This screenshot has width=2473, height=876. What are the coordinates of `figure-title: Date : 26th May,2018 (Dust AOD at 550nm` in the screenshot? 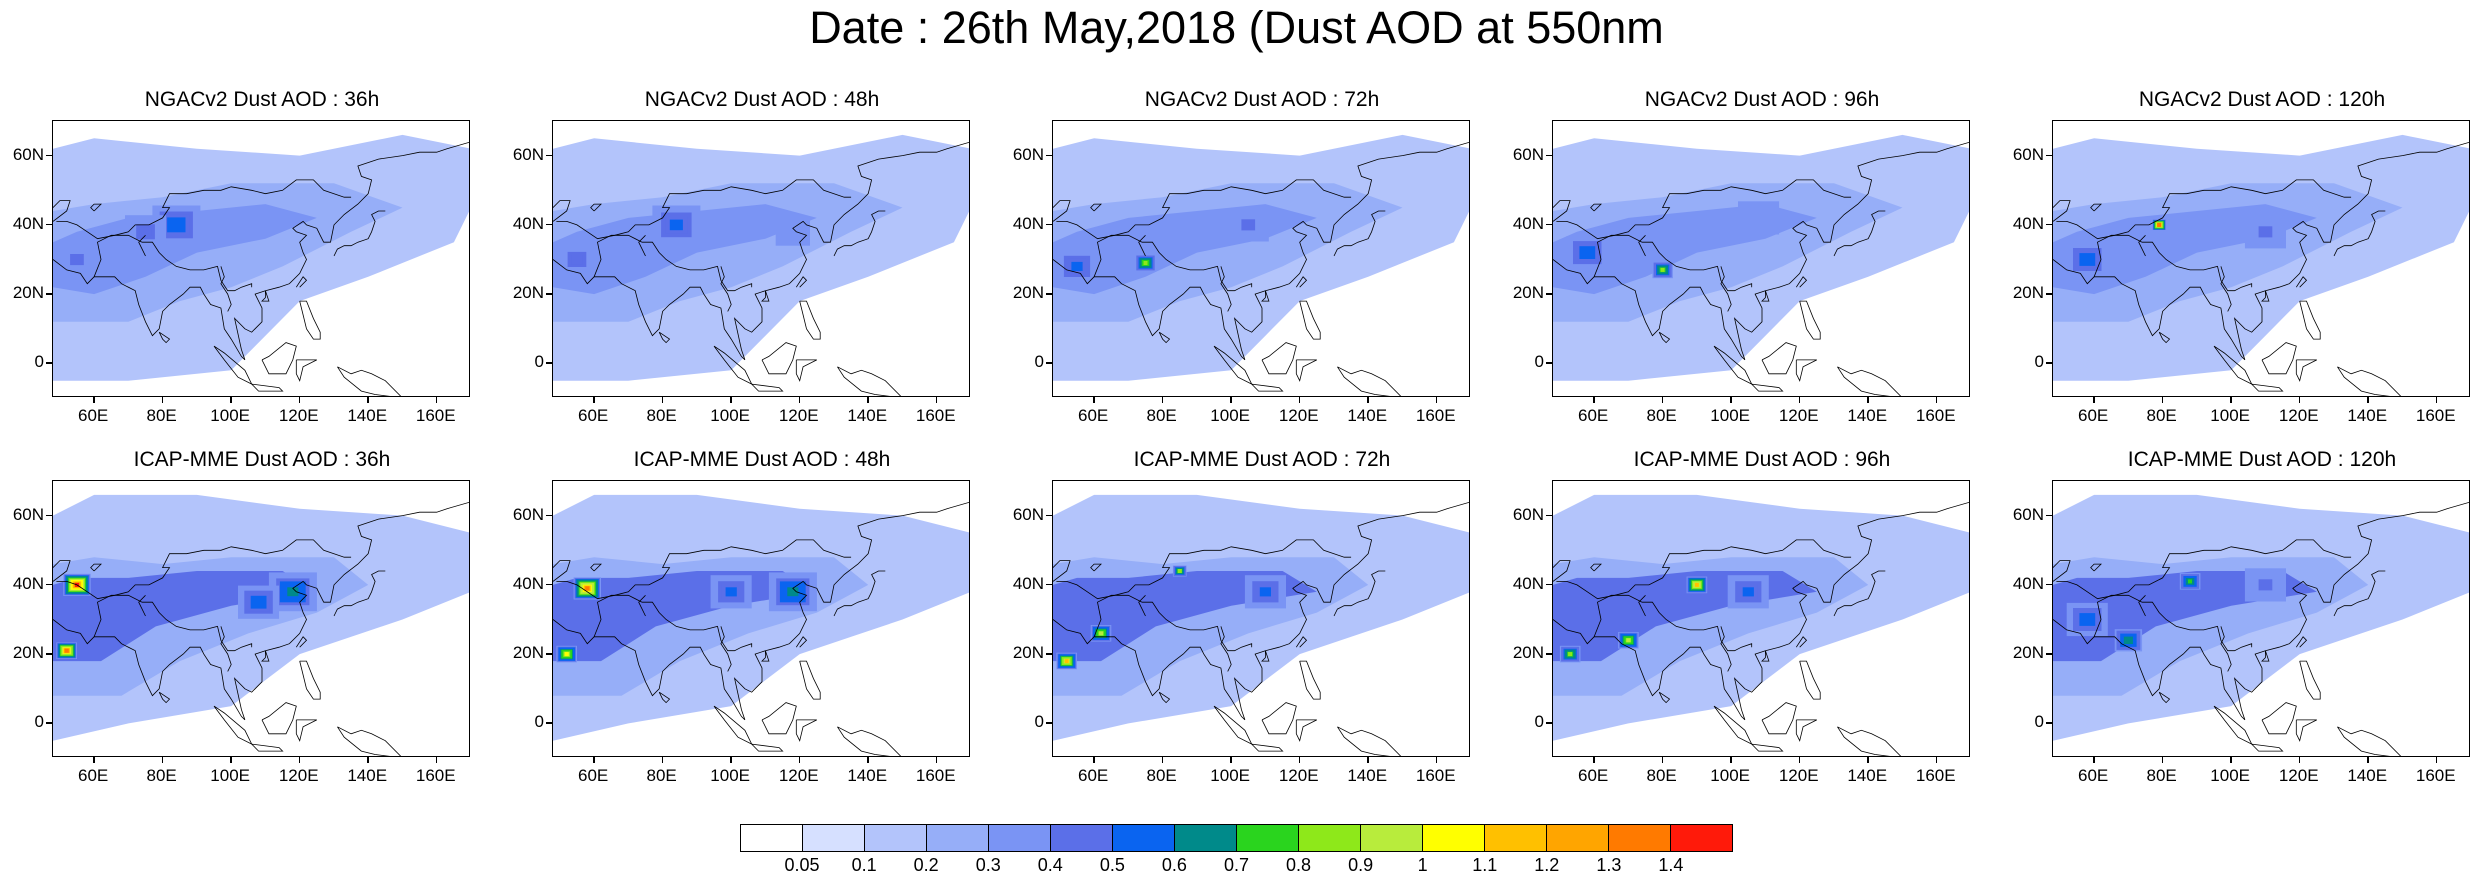 It's located at (1236, 27).